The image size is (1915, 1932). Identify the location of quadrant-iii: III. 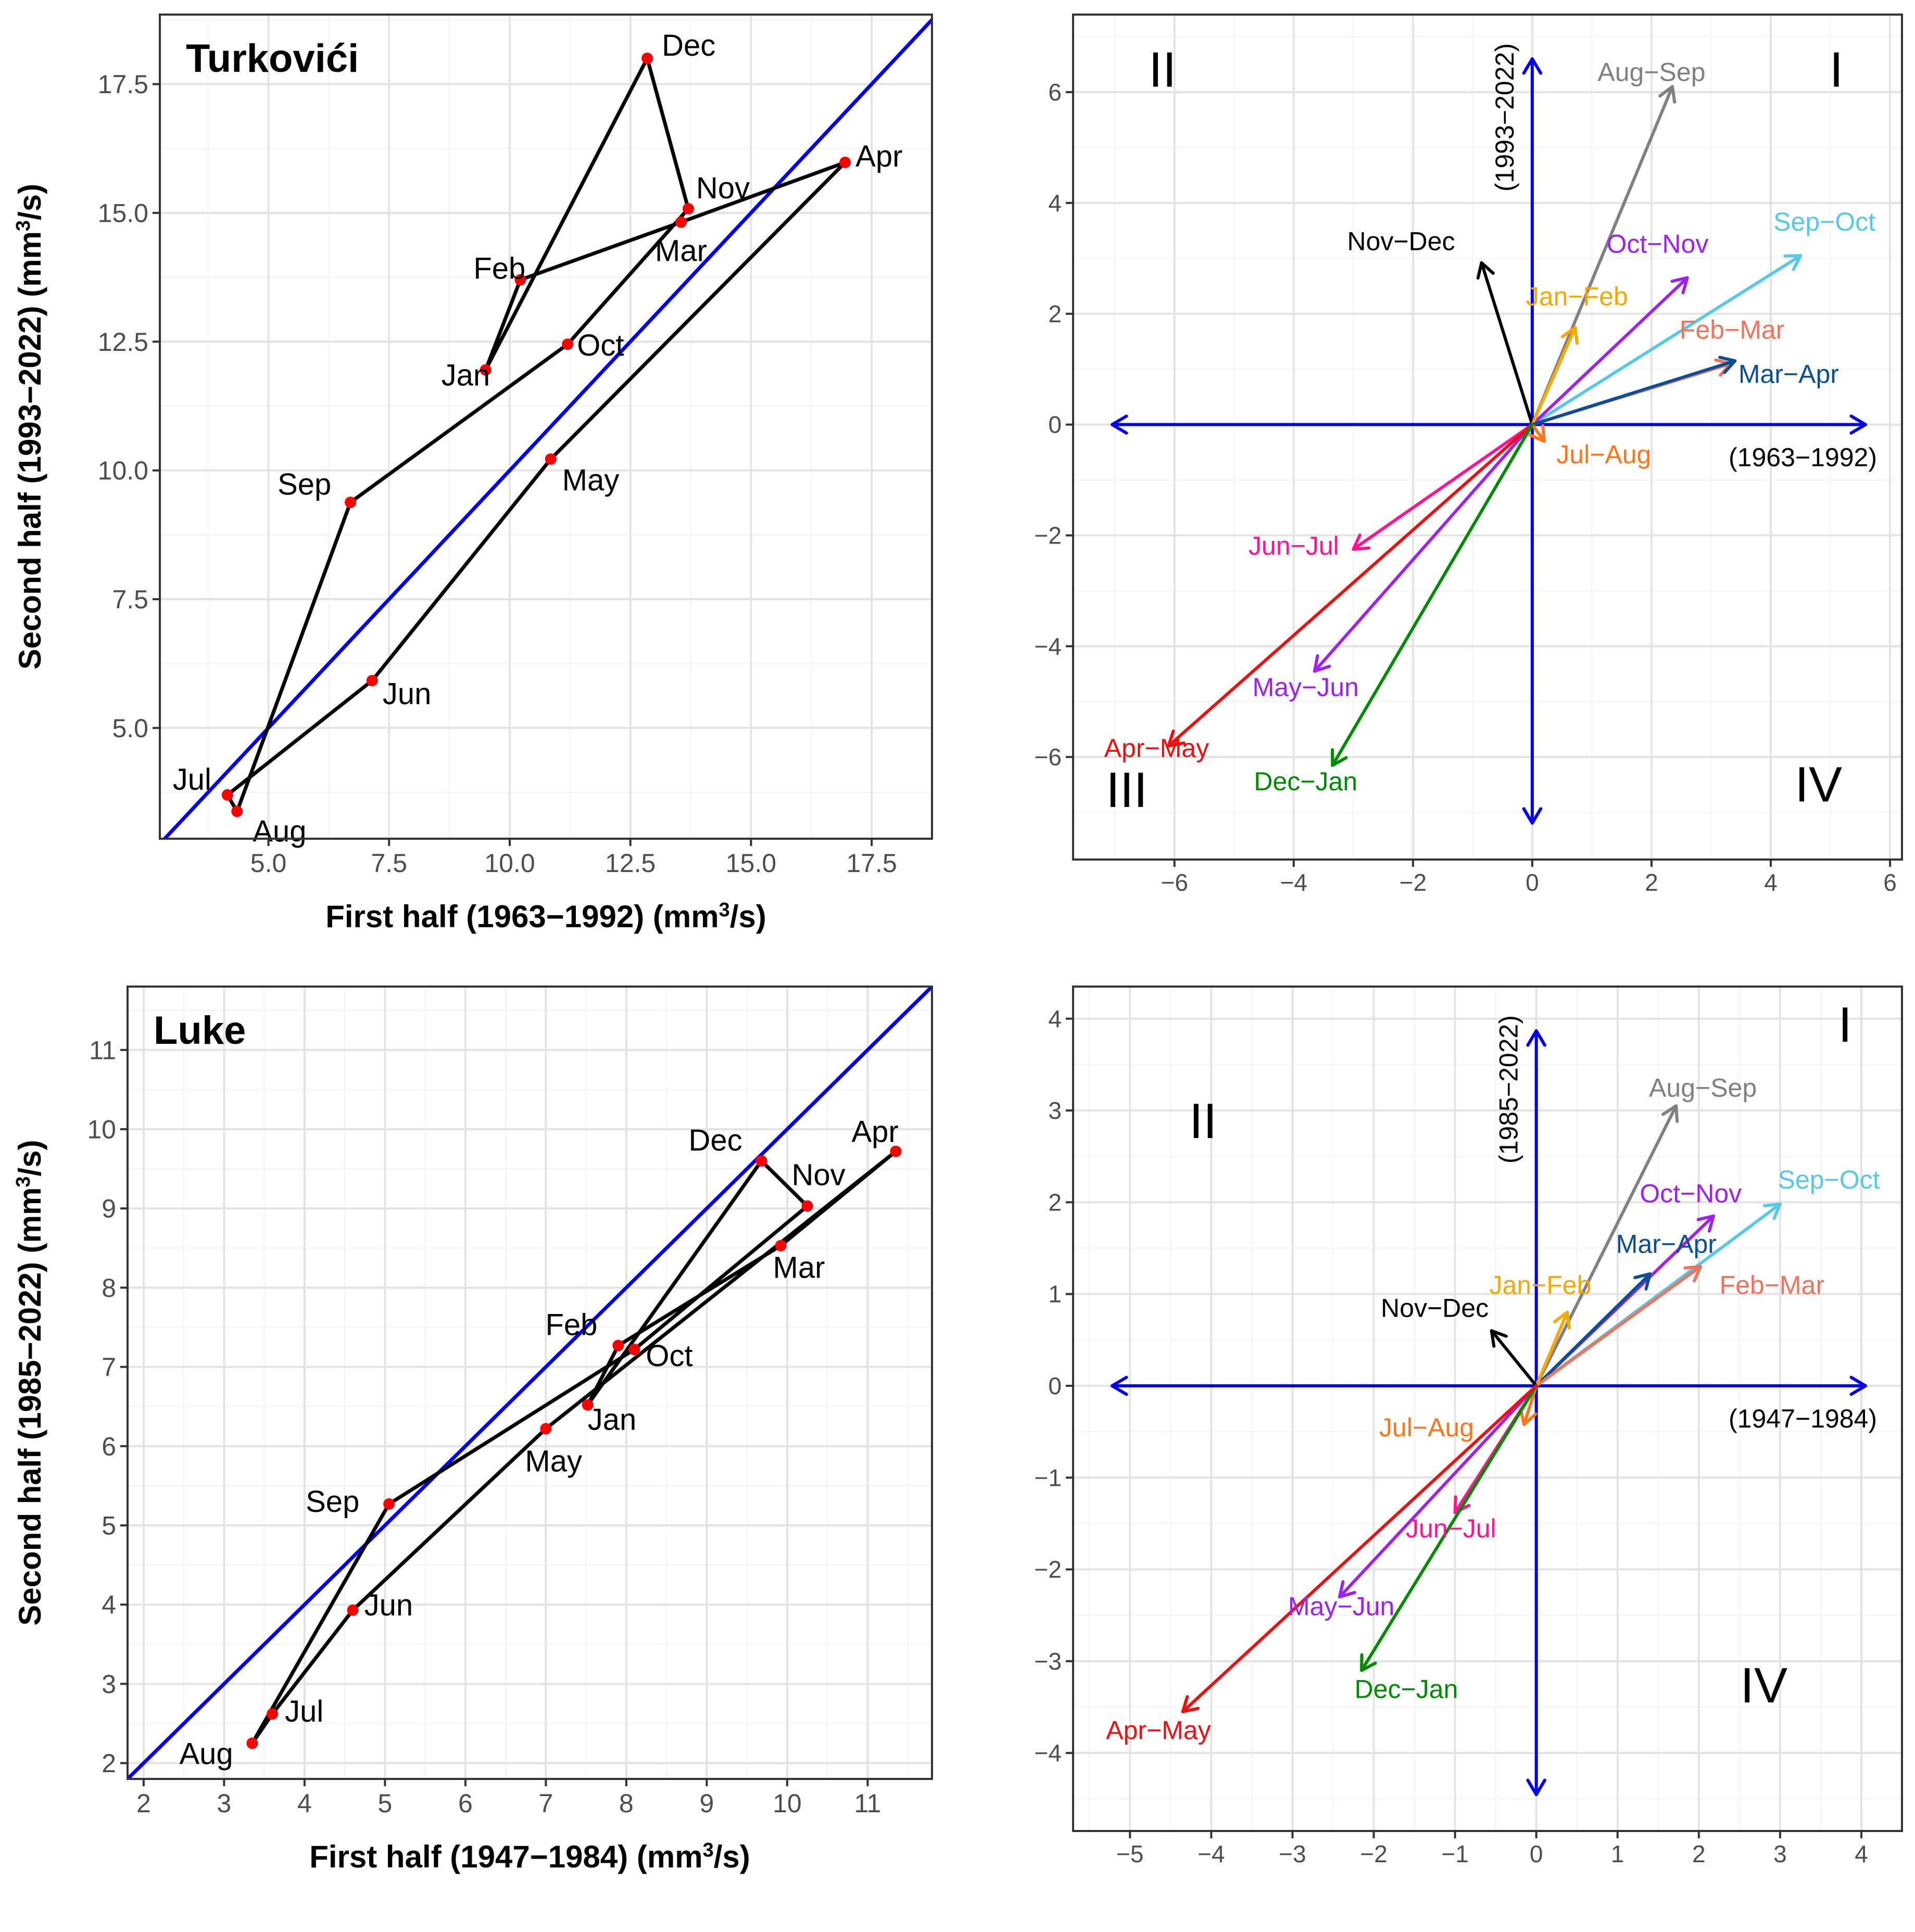
(1127, 790).